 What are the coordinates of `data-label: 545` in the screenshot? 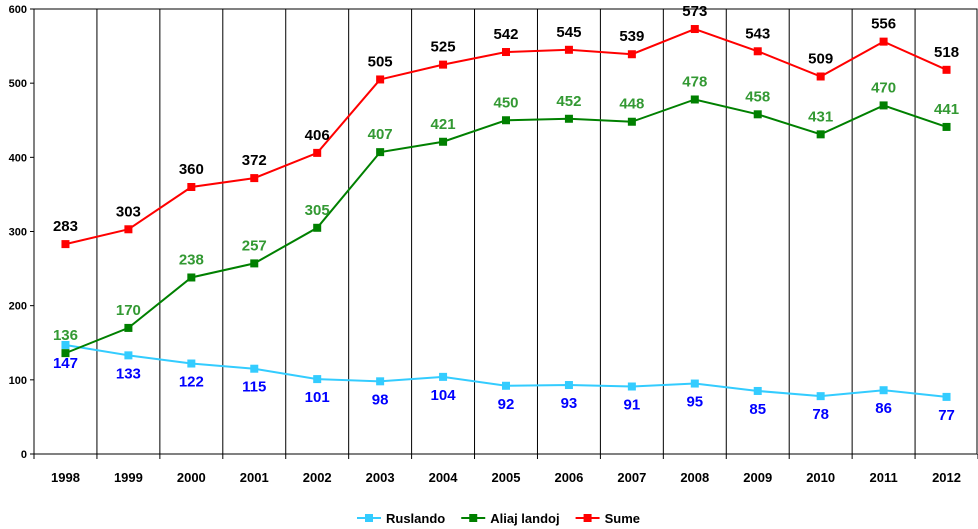 It's located at (568, 32).